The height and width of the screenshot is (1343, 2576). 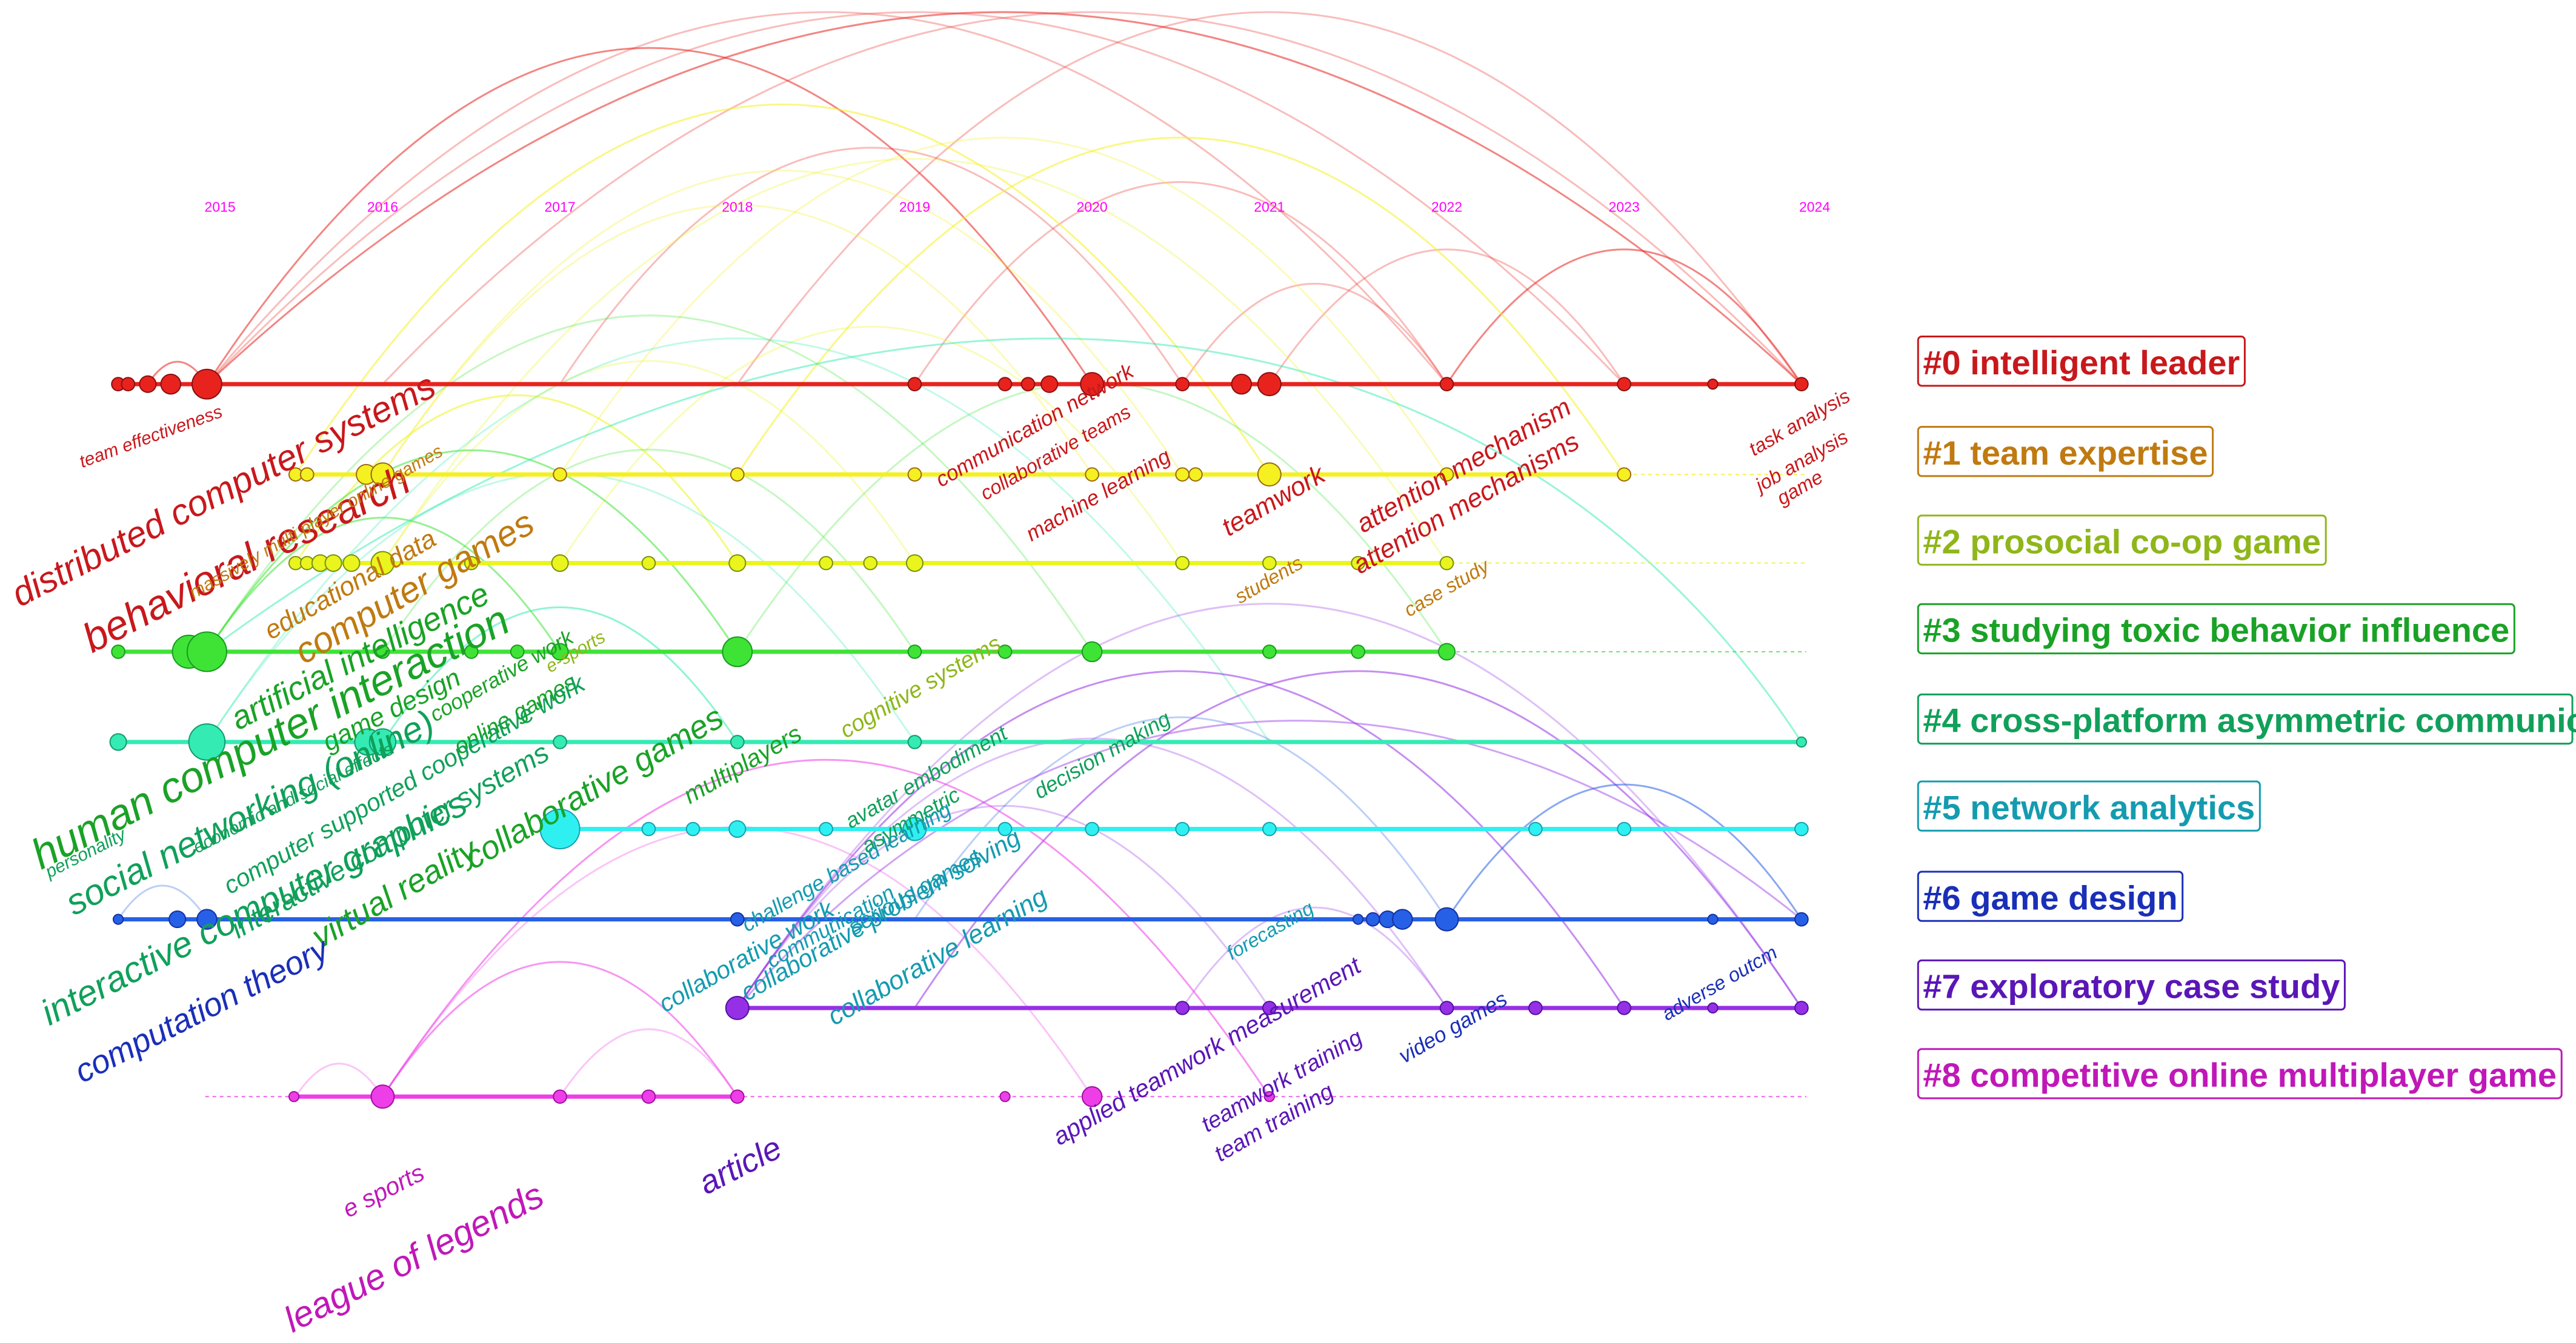 I want to click on cluster-label-5: #5 network analytics, so click(x=2089, y=806).